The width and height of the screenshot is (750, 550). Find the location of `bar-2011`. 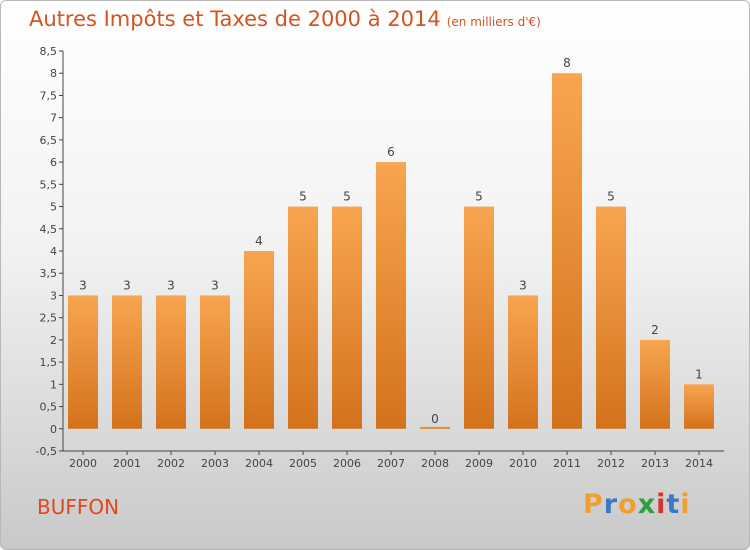

bar-2011 is located at coordinates (567, 251).